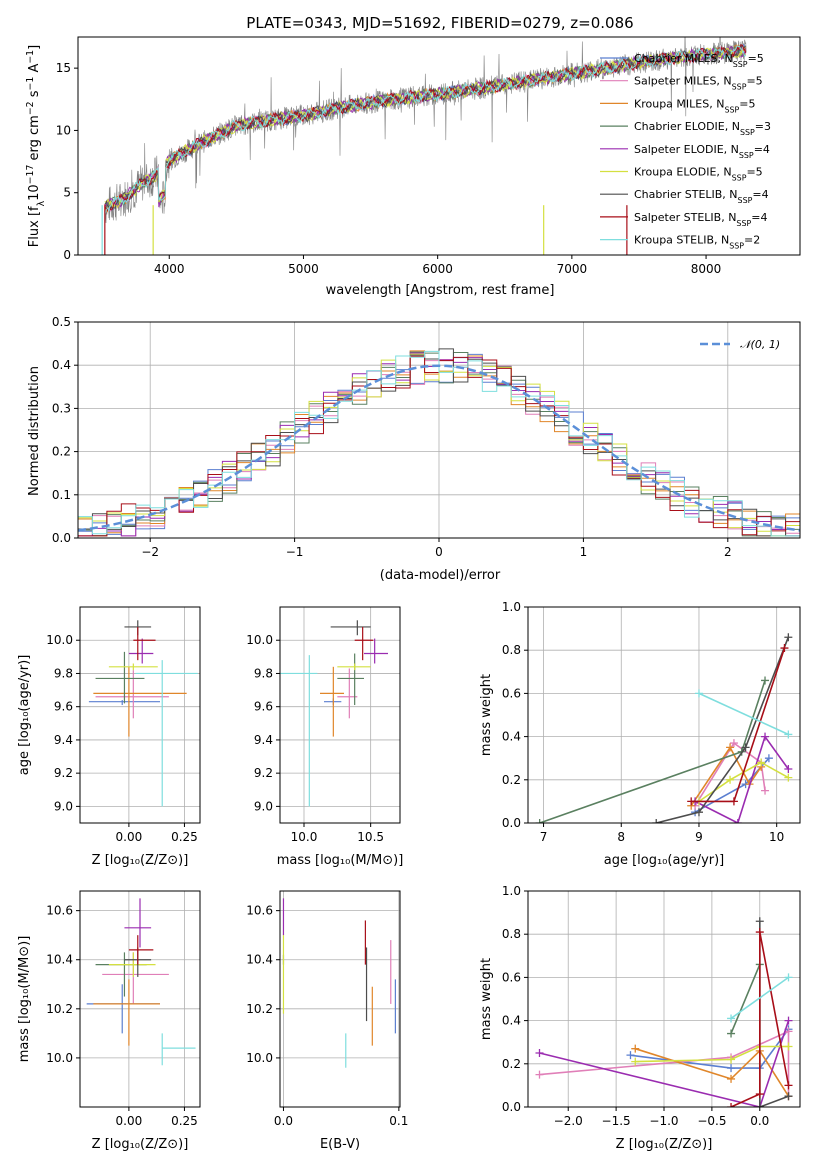 The width and height of the screenshot is (819, 1170). Describe the element at coordinates (263, 673) in the screenshot. I see `y-tick-label: 9.8` at that location.